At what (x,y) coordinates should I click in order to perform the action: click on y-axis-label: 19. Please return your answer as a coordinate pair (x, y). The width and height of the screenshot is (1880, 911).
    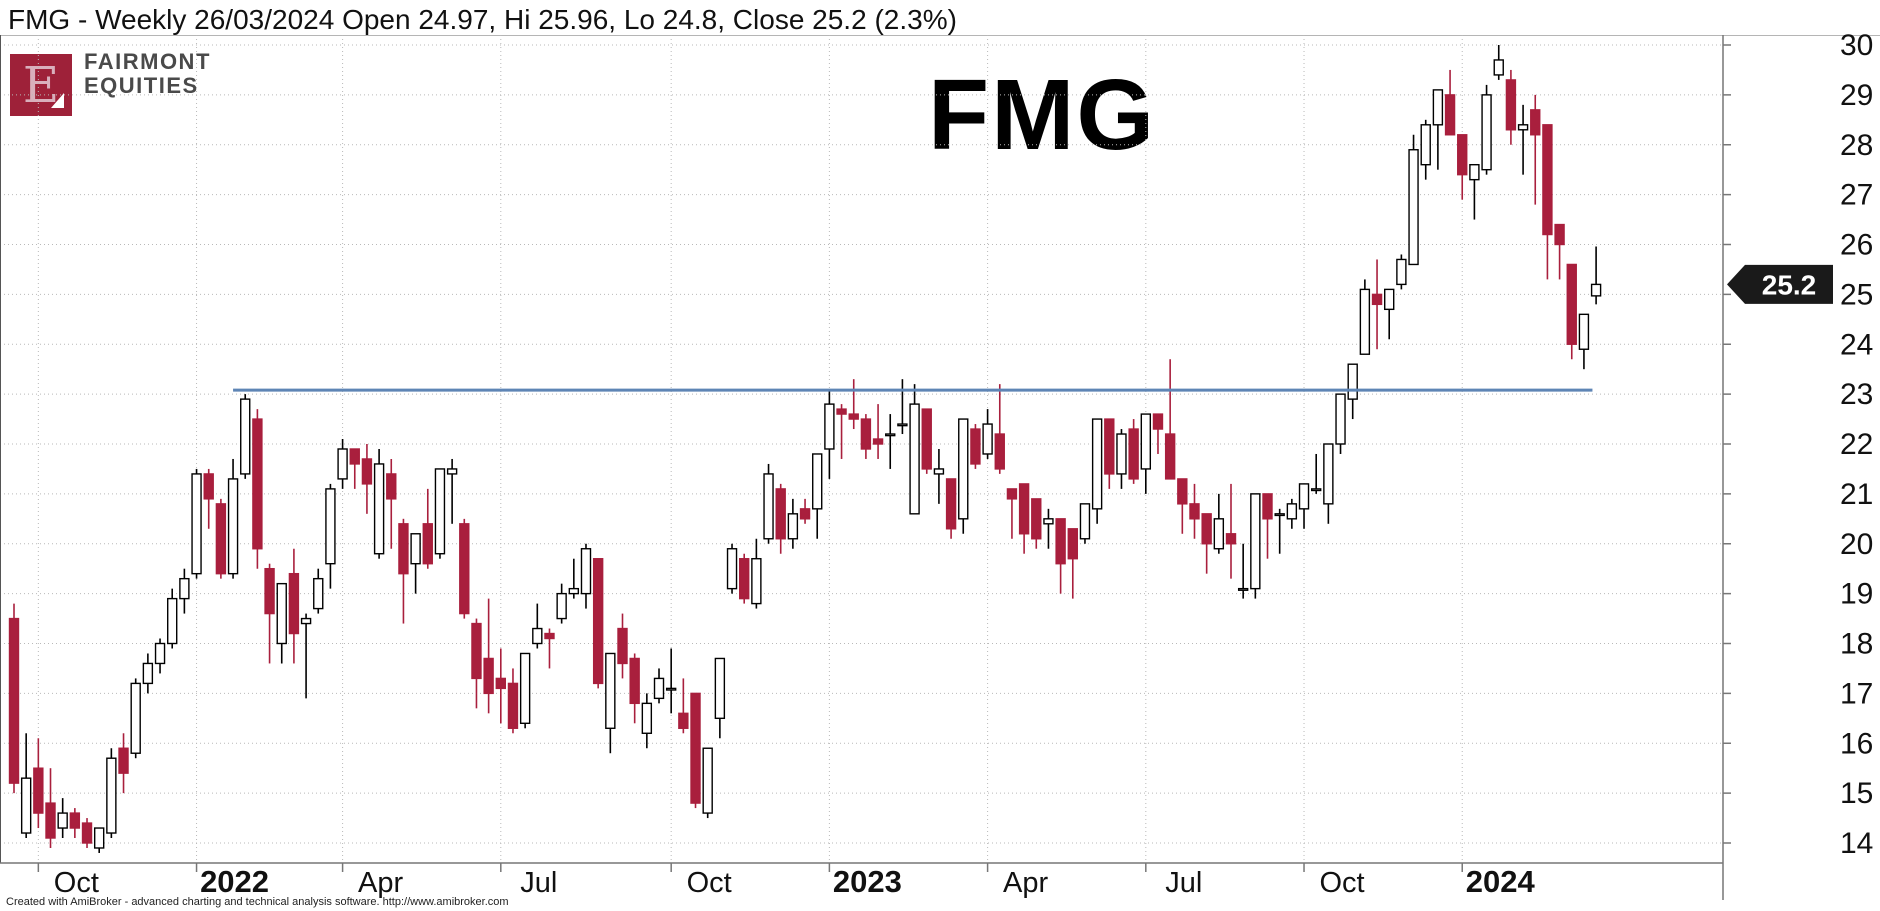
    Looking at the image, I should click on (1856, 594).